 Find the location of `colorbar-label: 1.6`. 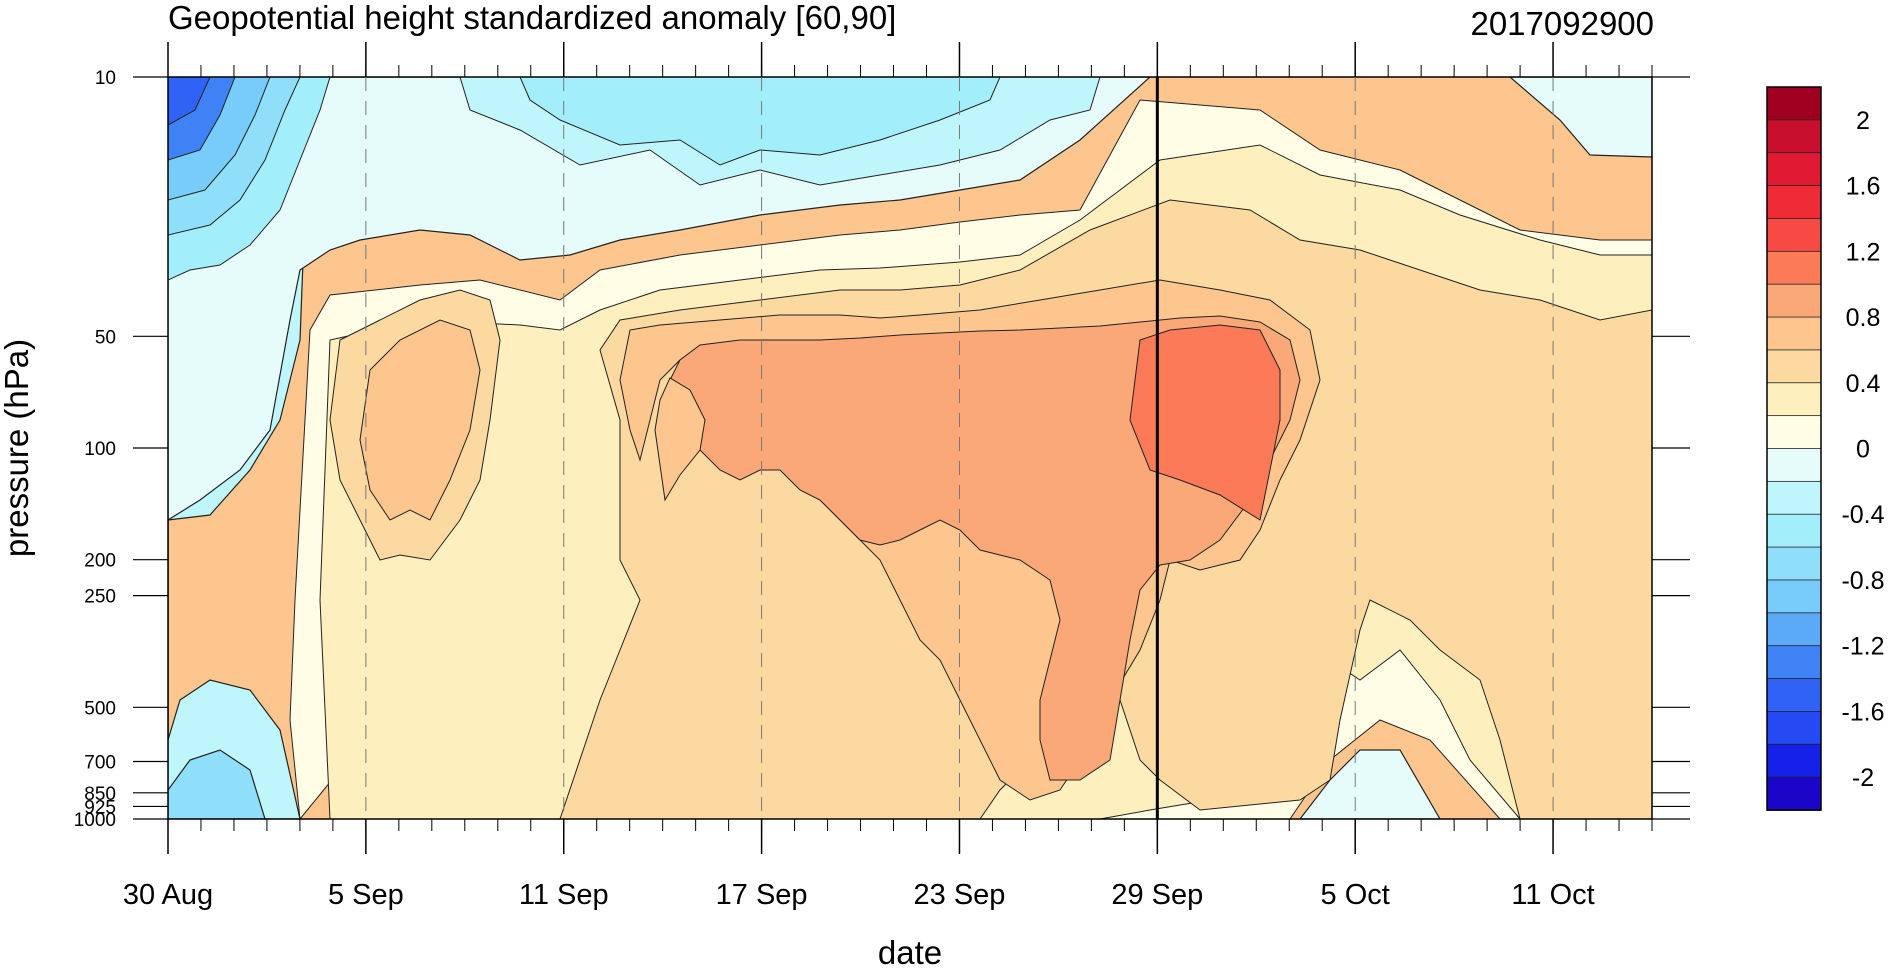

colorbar-label: 1.6 is located at coordinates (1863, 187).